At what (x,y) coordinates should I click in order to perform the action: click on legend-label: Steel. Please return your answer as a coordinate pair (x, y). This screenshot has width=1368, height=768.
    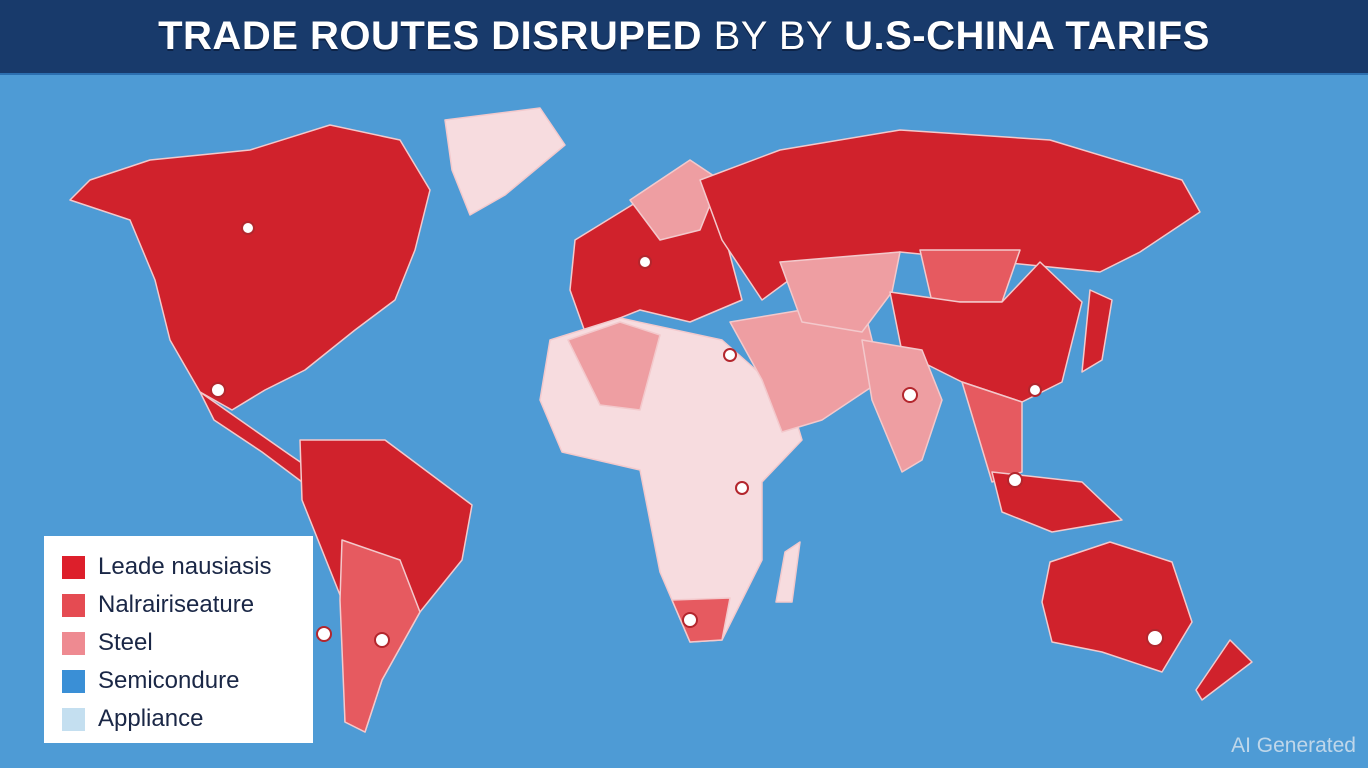
    Looking at the image, I should click on (125, 642).